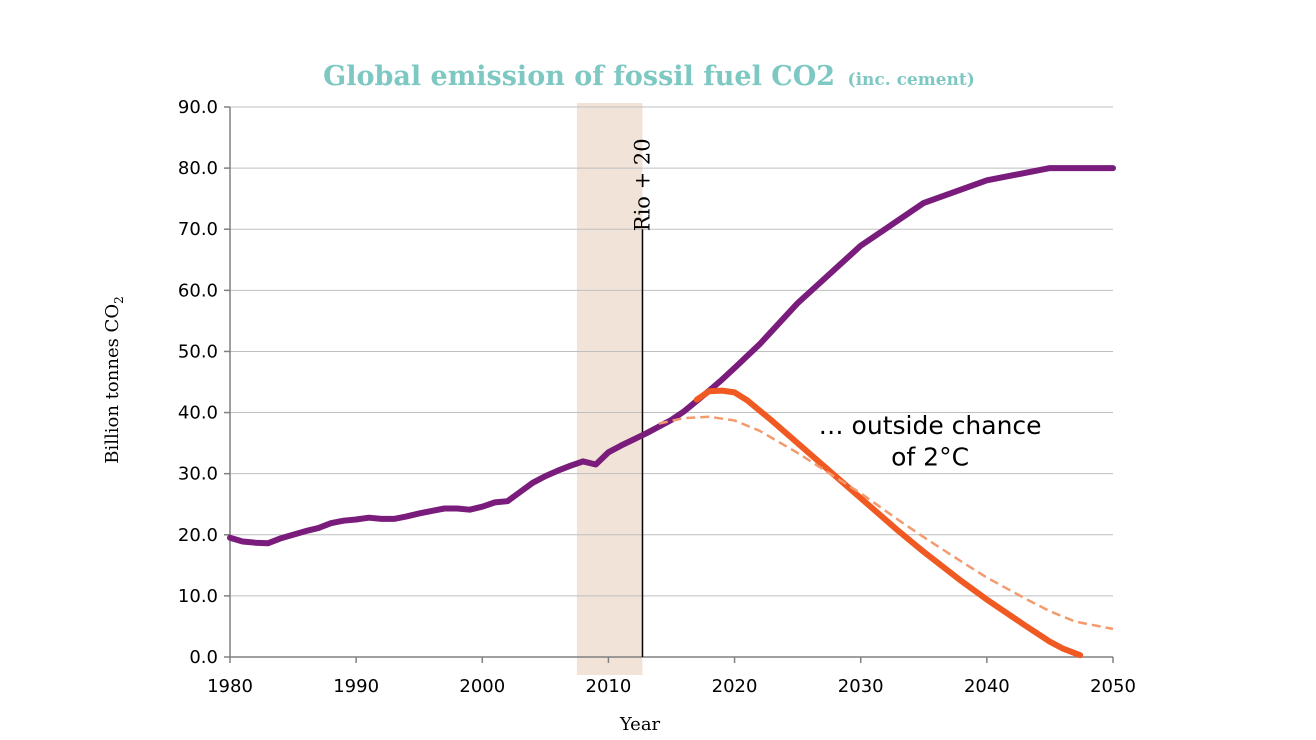  I want to click on y-tick-label: 50.0, so click(198, 351).